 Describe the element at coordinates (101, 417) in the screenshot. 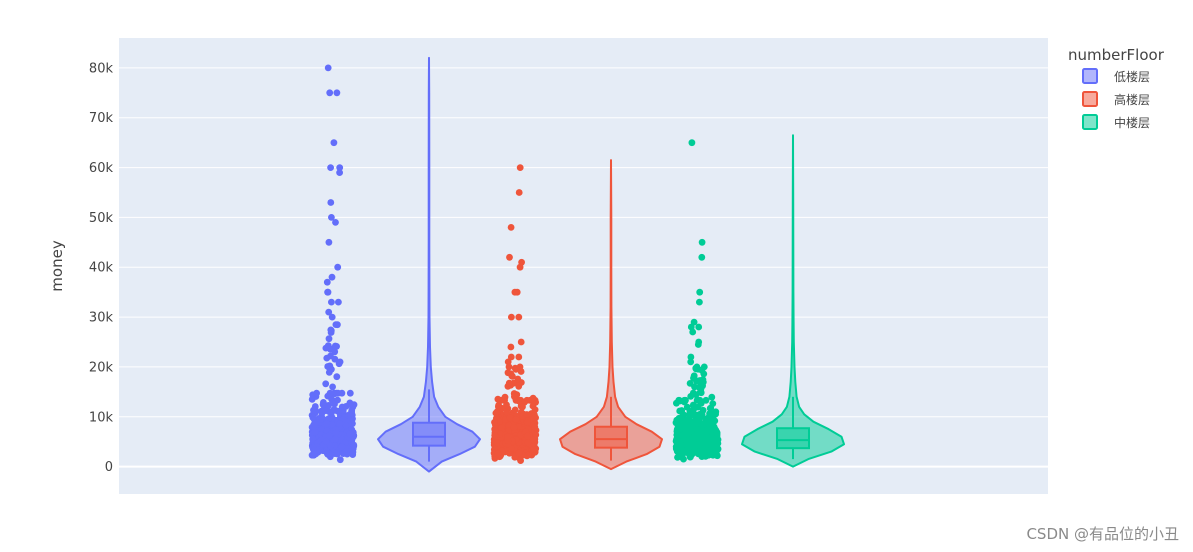

I see `y-tick-label: 10k` at that location.